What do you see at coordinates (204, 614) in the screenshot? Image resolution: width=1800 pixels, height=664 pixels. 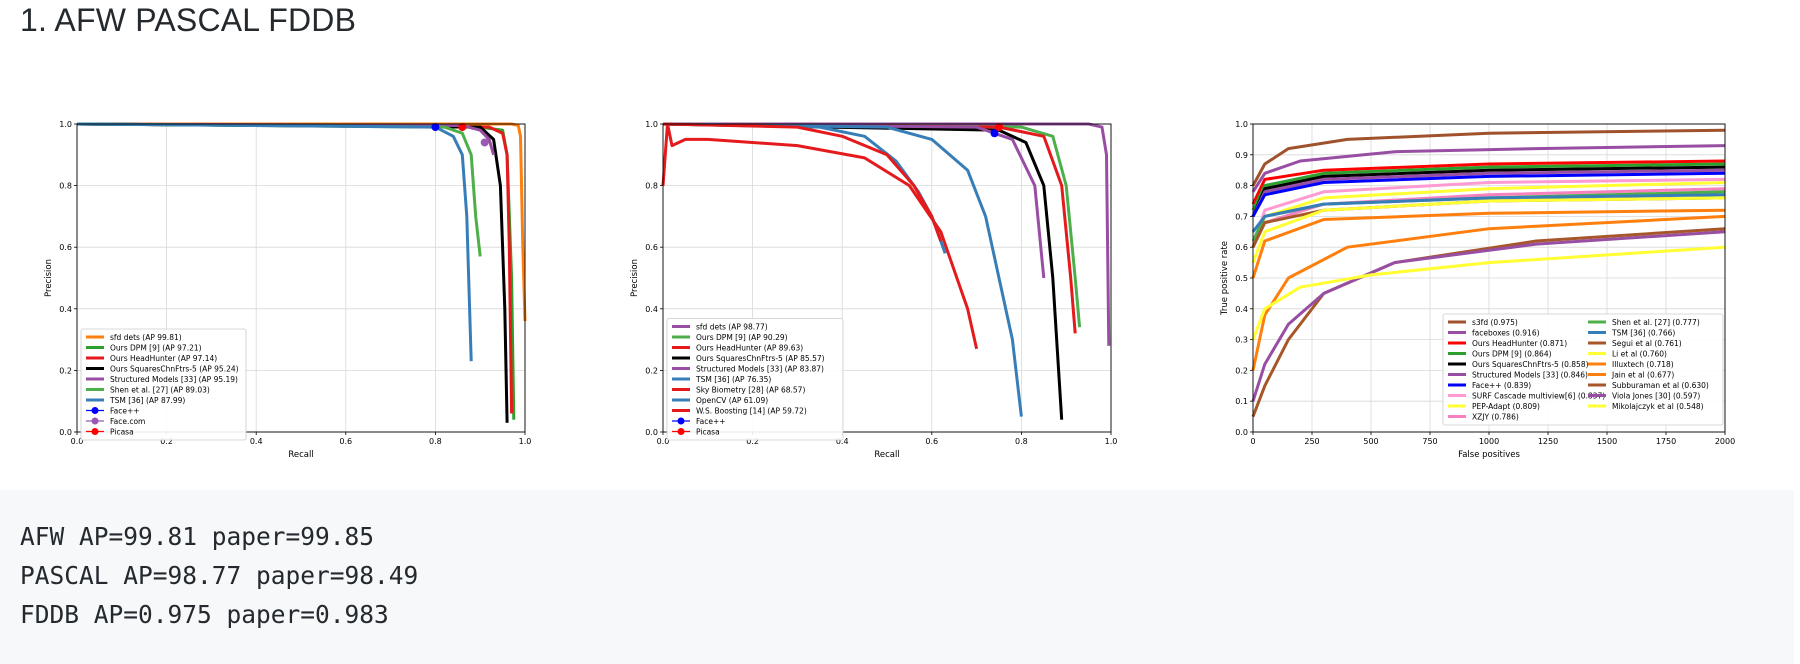 I see `code-line-fddb: FDDB AP=0.975 paper=0.983` at bounding box center [204, 614].